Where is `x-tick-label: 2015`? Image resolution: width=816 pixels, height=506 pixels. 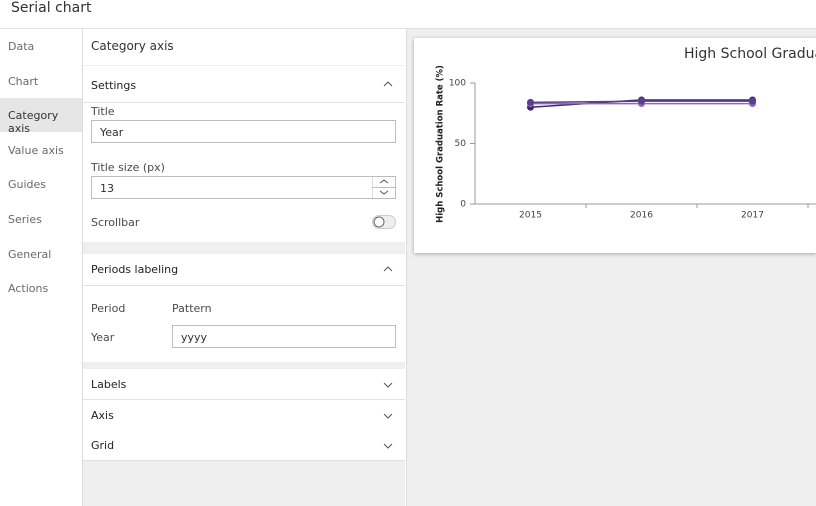 x-tick-label: 2015 is located at coordinates (530, 216).